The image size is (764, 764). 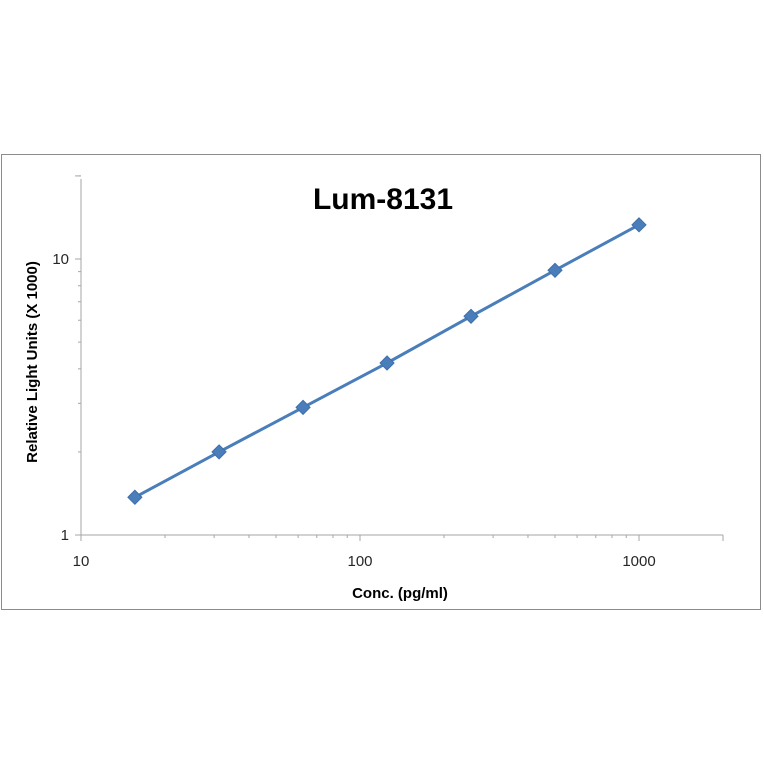 What do you see at coordinates (65, 535) in the screenshot?
I see `y-tick-label: 1` at bounding box center [65, 535].